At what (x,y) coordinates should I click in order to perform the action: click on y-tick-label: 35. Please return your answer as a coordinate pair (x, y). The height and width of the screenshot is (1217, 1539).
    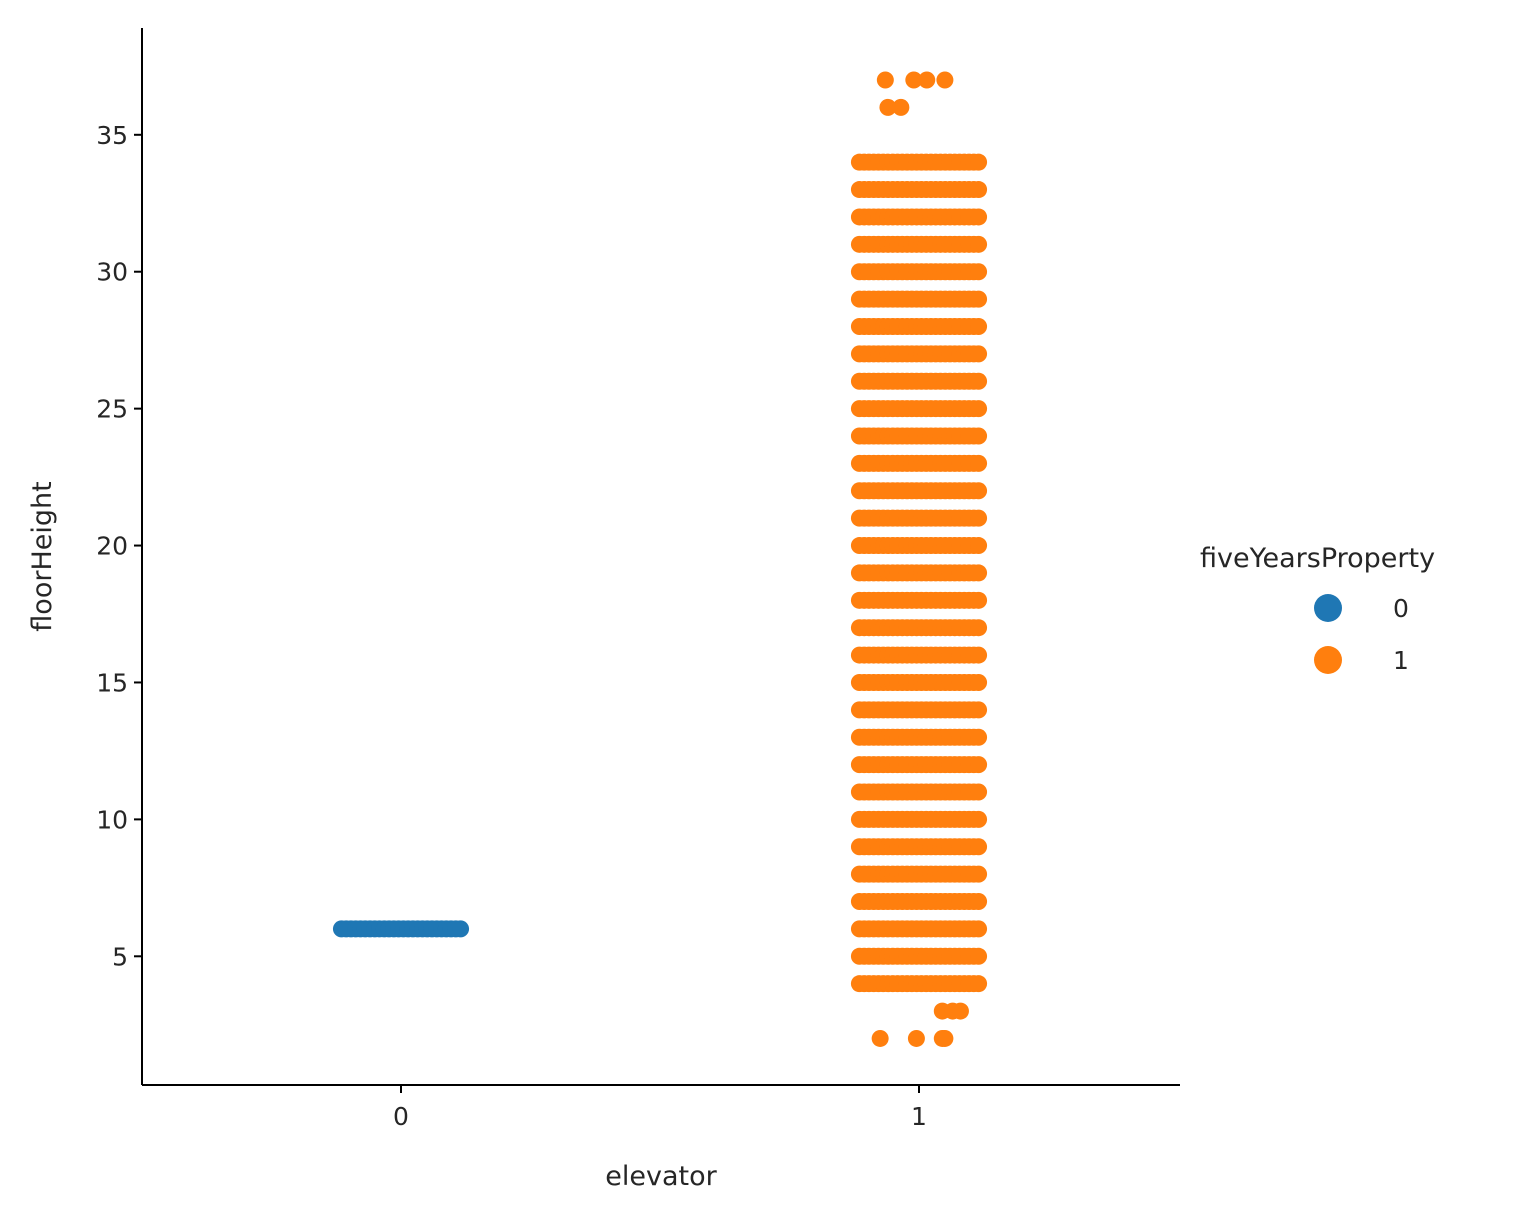
    Looking at the image, I should click on (112, 135).